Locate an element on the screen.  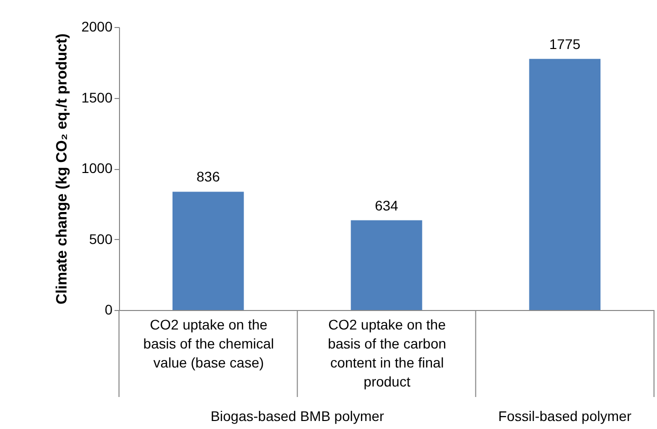
y-tick-label: 2000 is located at coordinates (97, 26).